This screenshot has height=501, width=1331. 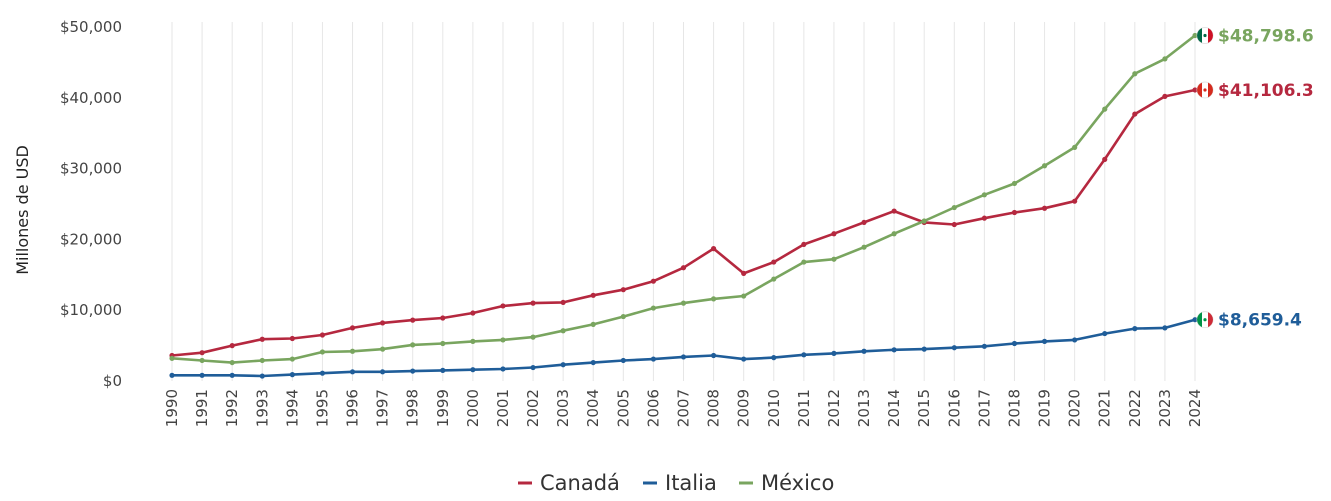 What do you see at coordinates (593, 295) in the screenshot?
I see `data-point-canada-2004` at bounding box center [593, 295].